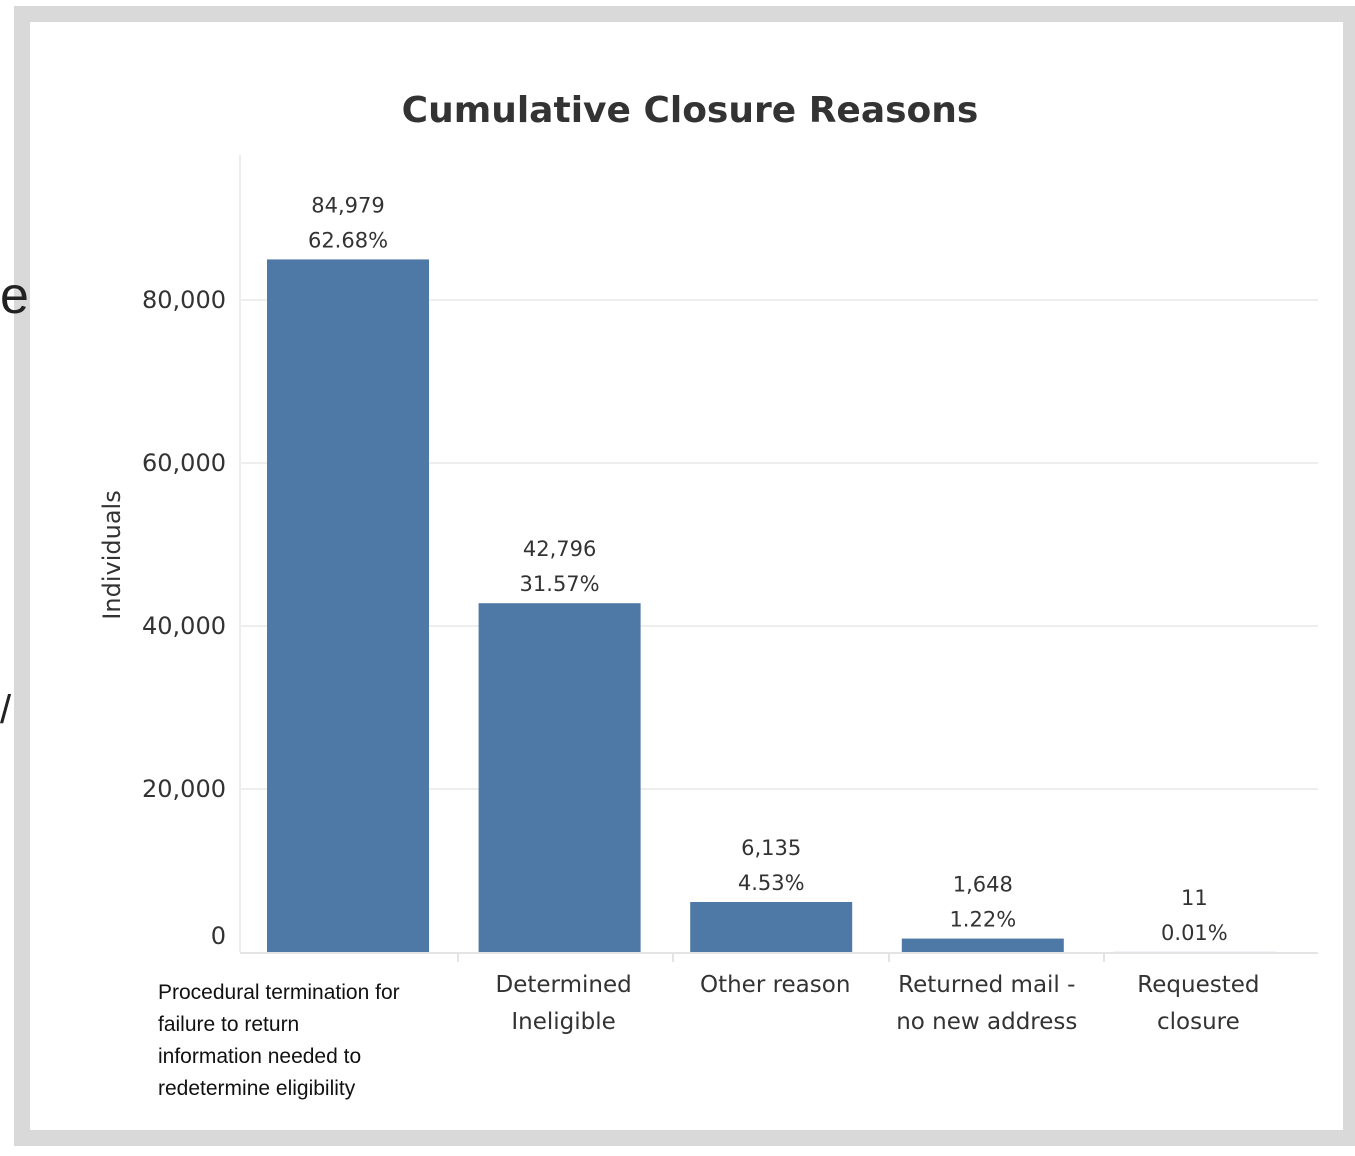 The image size is (1355, 1156). What do you see at coordinates (112, 554) in the screenshot?
I see `y-axis-label: Individuals` at bounding box center [112, 554].